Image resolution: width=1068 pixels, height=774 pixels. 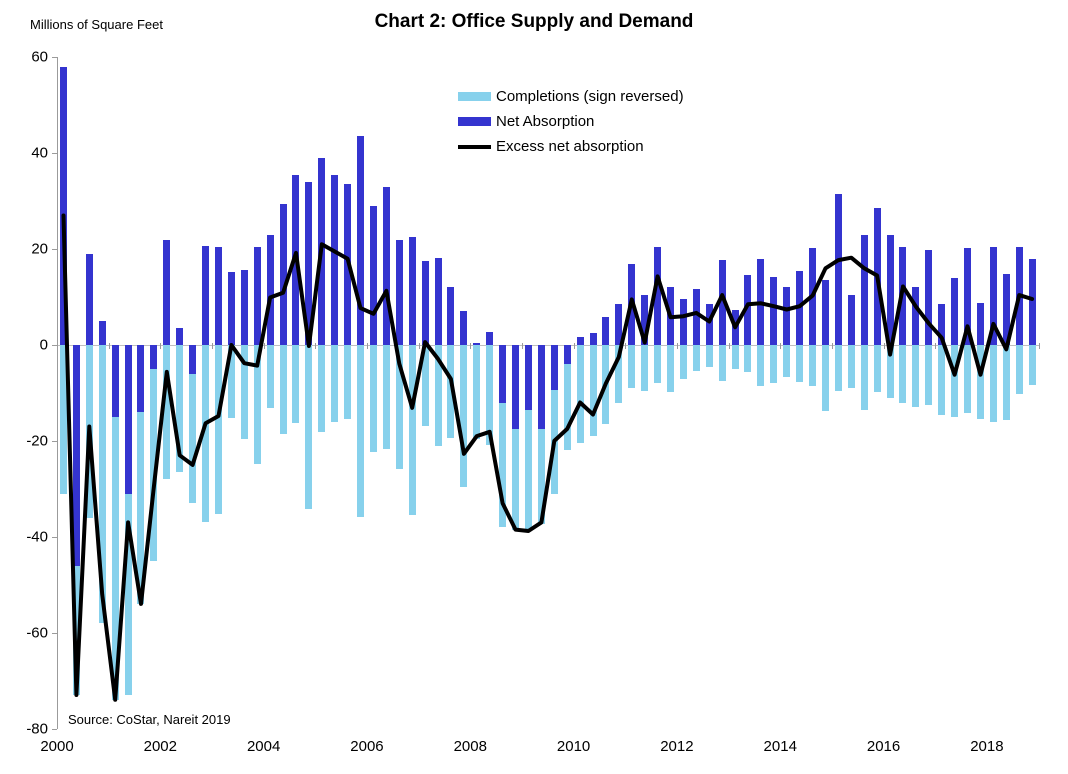 I want to click on legend-label-completions: Completions (sign reversed), so click(x=590, y=96).